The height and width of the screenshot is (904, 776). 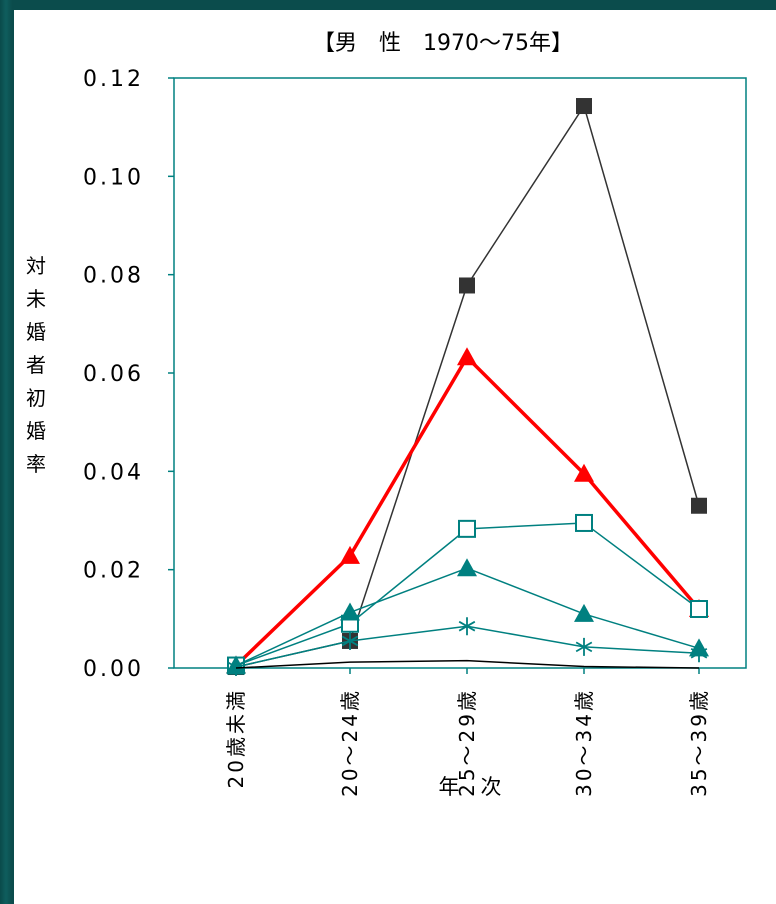 I want to click on y-tick-label: 0.02, so click(x=113, y=571).